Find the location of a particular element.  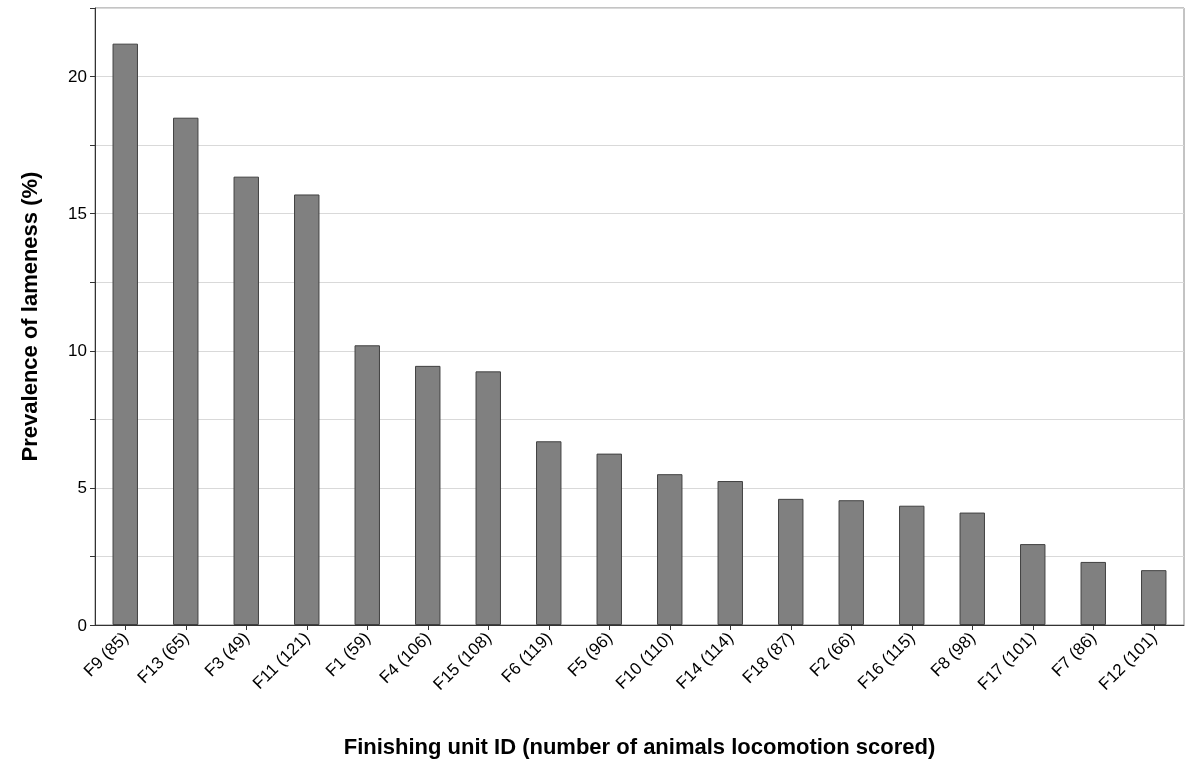

x-tick-label: F2 (66) is located at coordinates (831, 654).